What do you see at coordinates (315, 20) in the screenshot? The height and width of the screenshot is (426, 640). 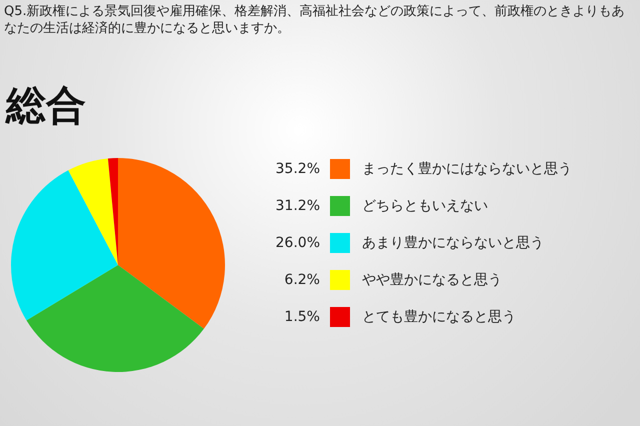 I see `chart-title: Q5.新政権による景気回復や雇用確保、格差解消、高福祉社会などの政策によって、前政権のときよりもあなたの生活は経済的に豊かになると思いますか。` at bounding box center [315, 20].